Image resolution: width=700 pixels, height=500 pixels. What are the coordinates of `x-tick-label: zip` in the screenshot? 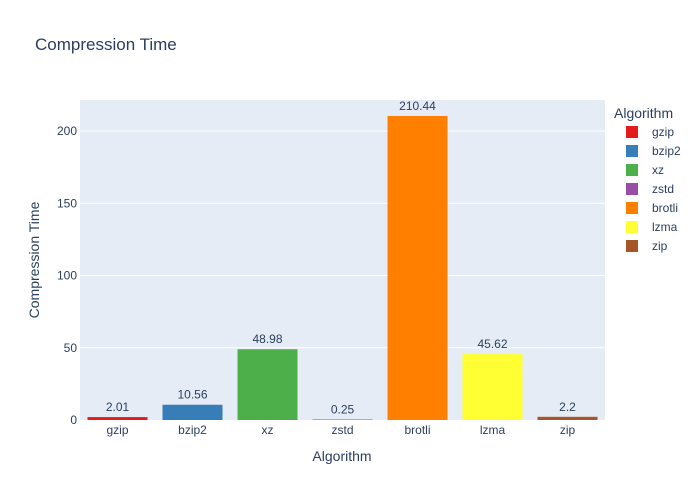 It's located at (568, 430).